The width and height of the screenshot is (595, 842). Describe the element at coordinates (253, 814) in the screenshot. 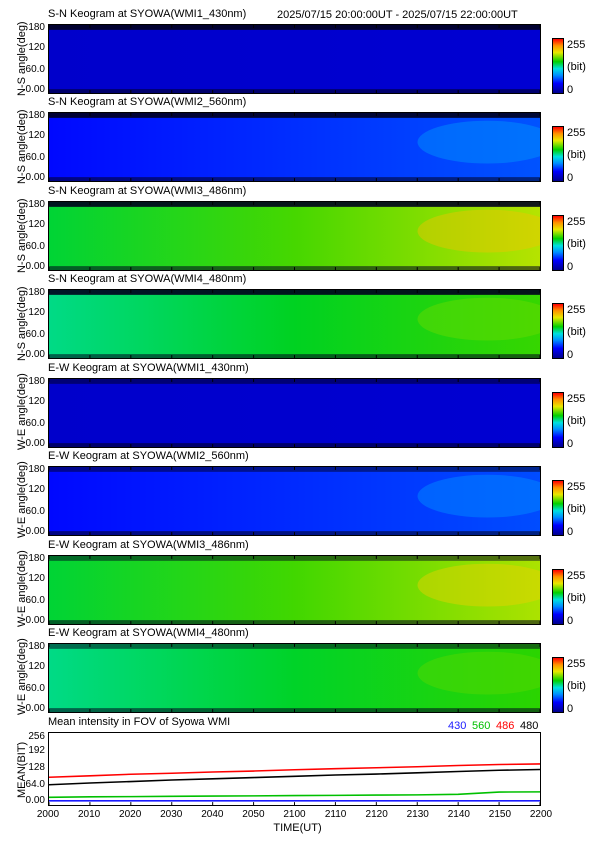

I see `x-tick-label: 2050` at that location.